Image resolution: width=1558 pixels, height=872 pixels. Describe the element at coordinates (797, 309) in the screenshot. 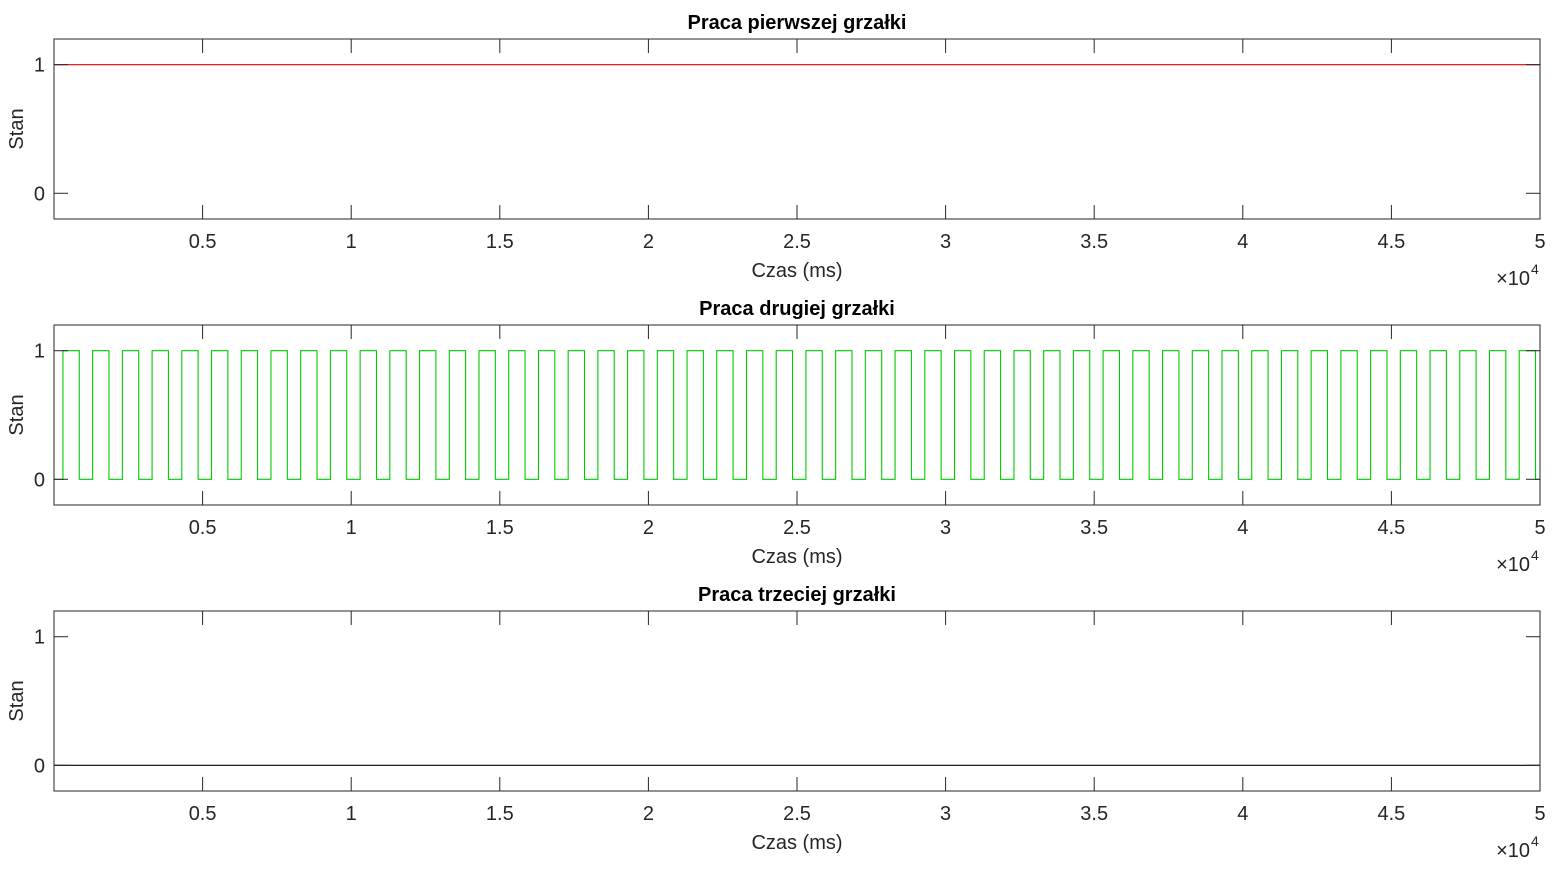

I see `chart-title: Praca drugiej grzałki` at that location.